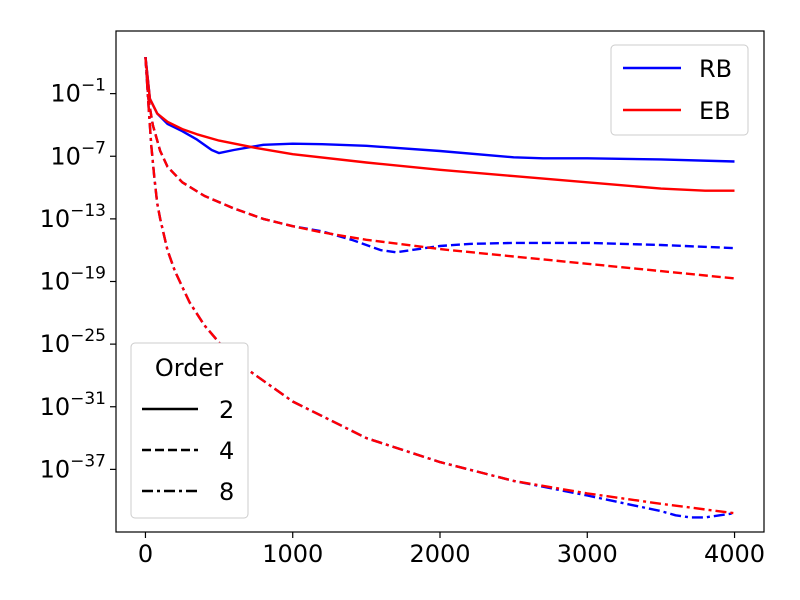  I want to click on y-tick-label: 10⁻³¹, so click(73, 405).